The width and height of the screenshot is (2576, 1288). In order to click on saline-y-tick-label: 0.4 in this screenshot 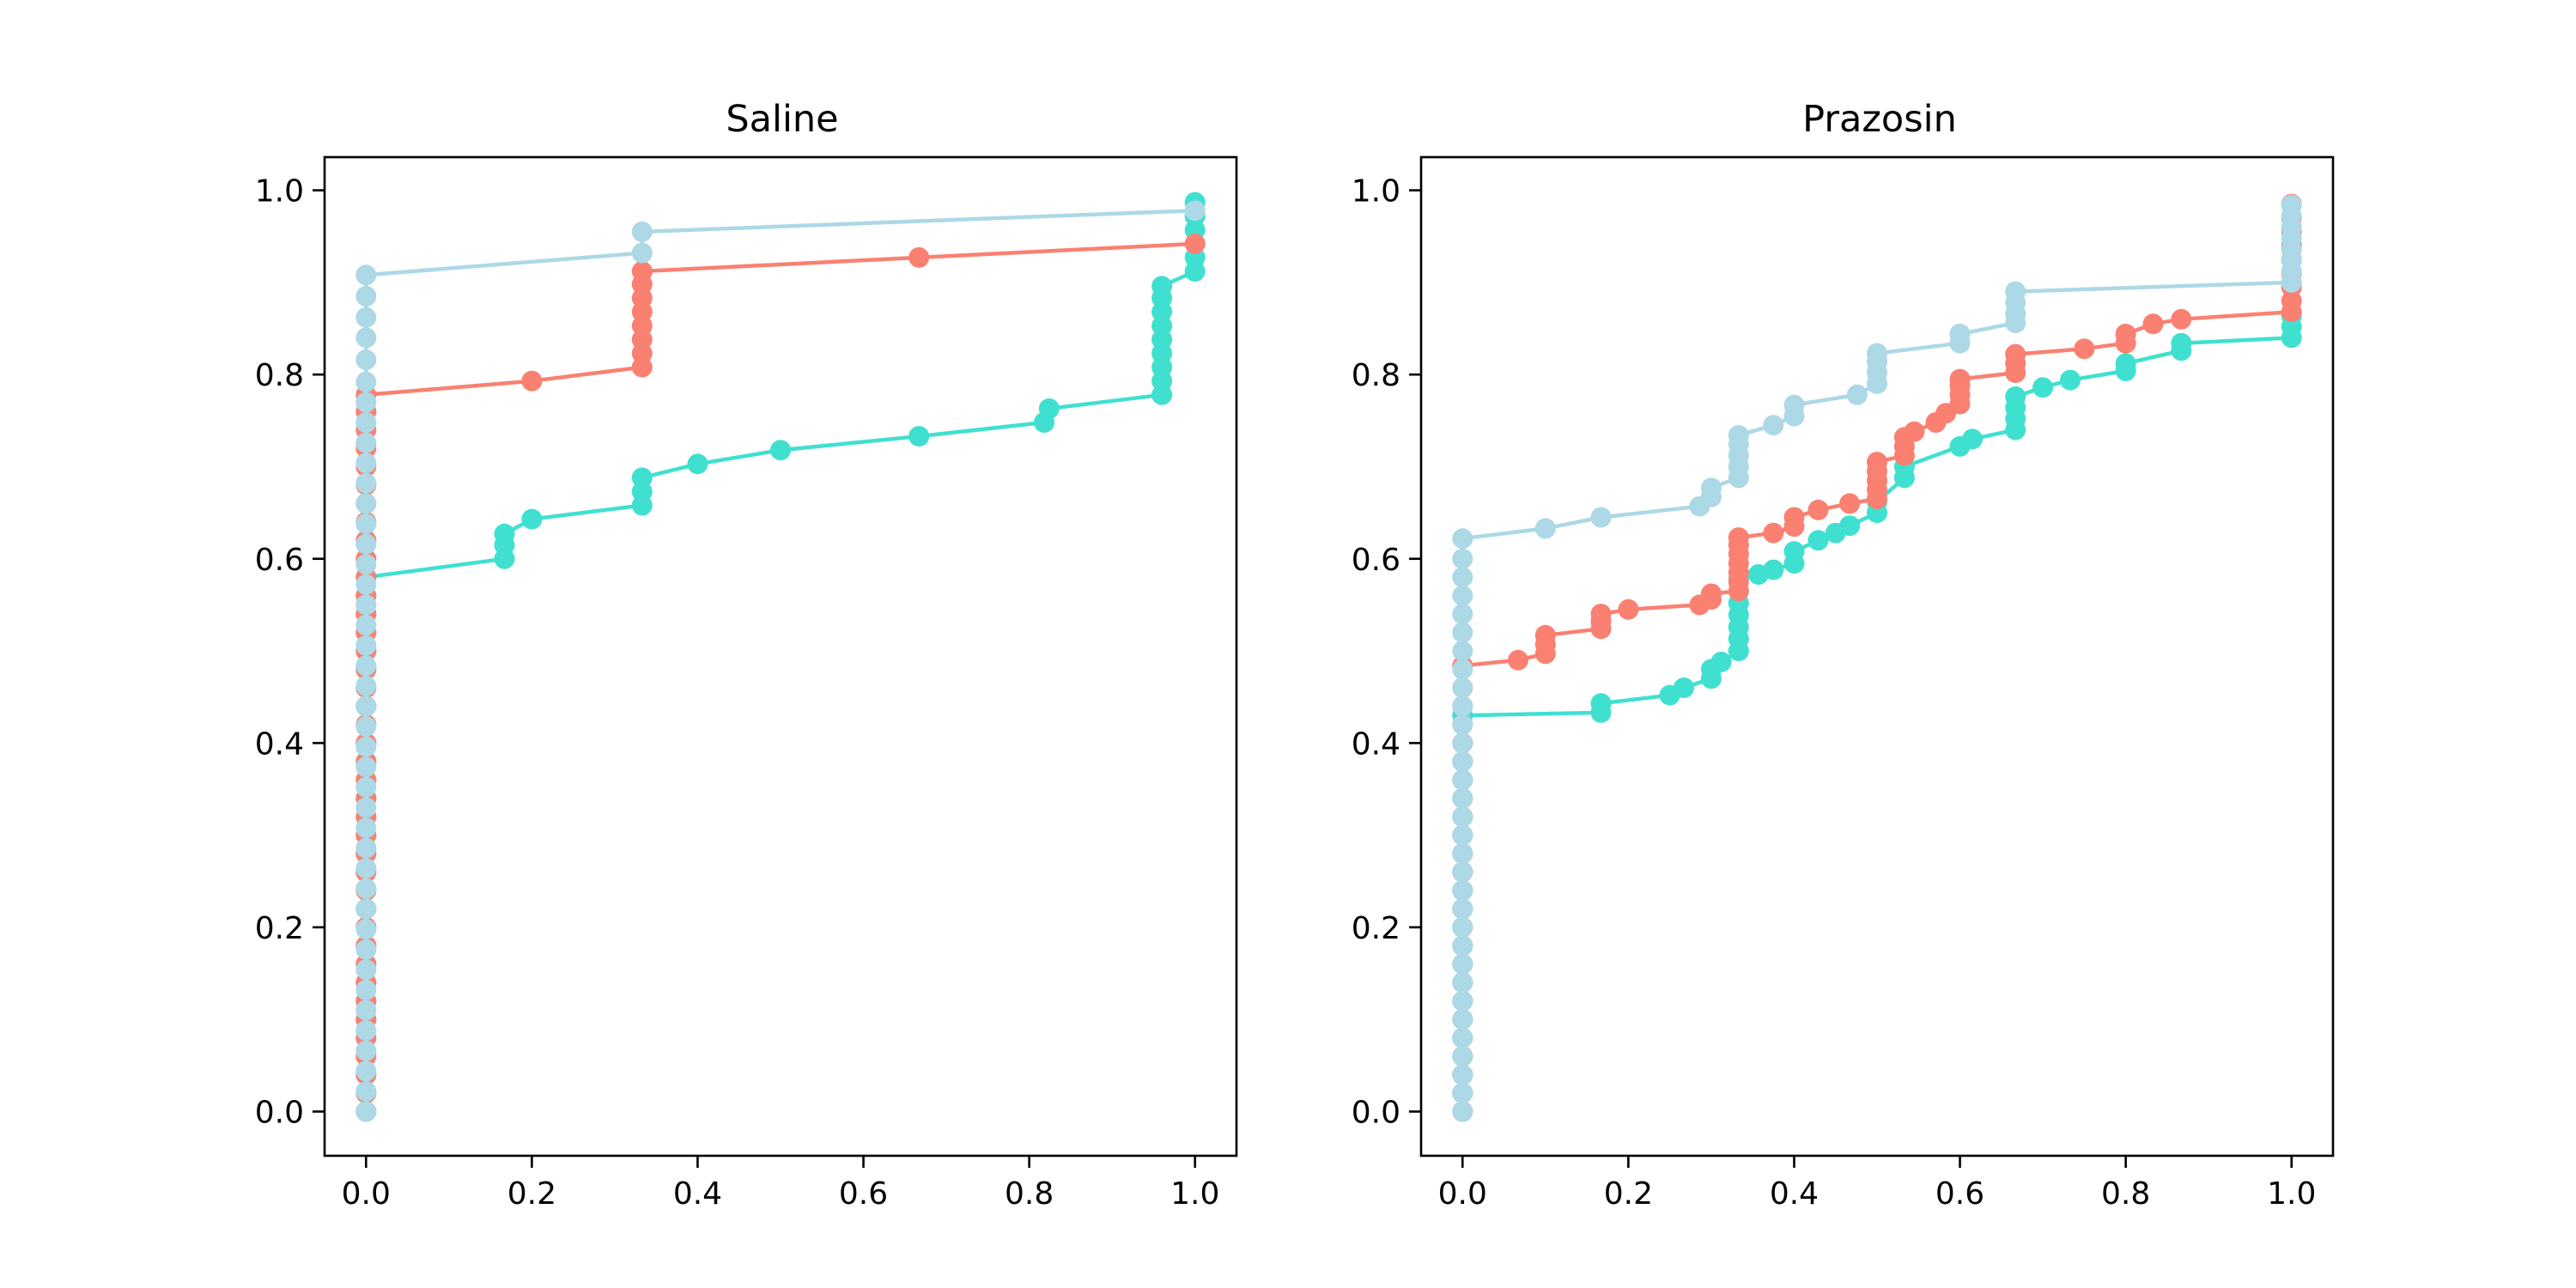, I will do `click(280, 744)`.